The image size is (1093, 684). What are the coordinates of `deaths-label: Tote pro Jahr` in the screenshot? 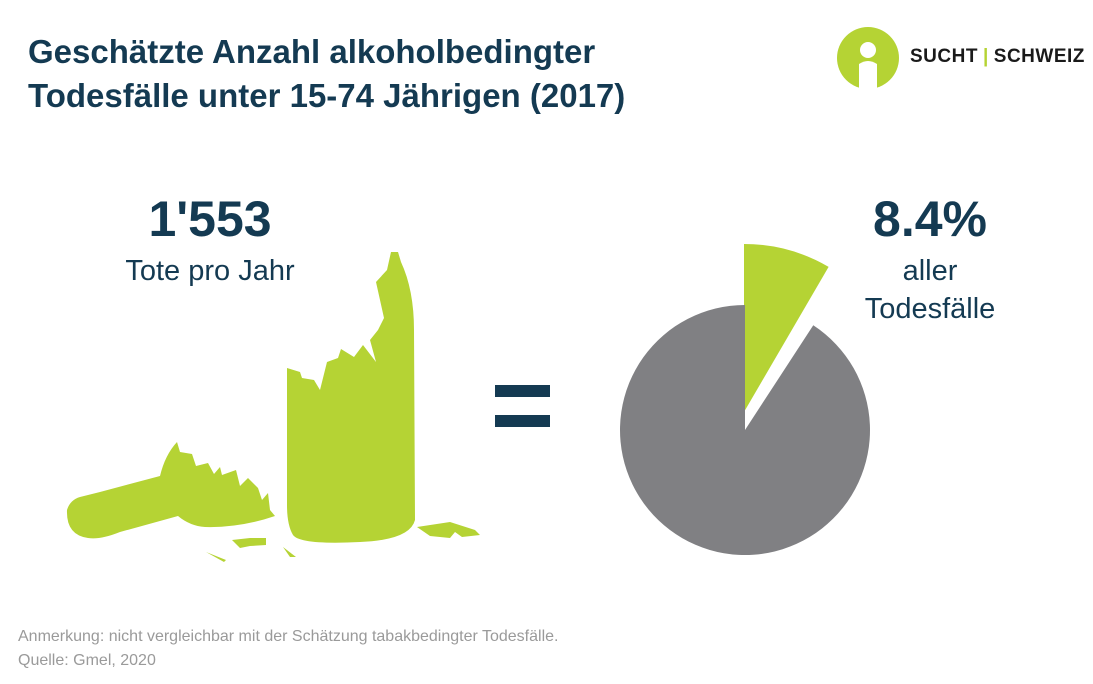 It's located at (210, 271).